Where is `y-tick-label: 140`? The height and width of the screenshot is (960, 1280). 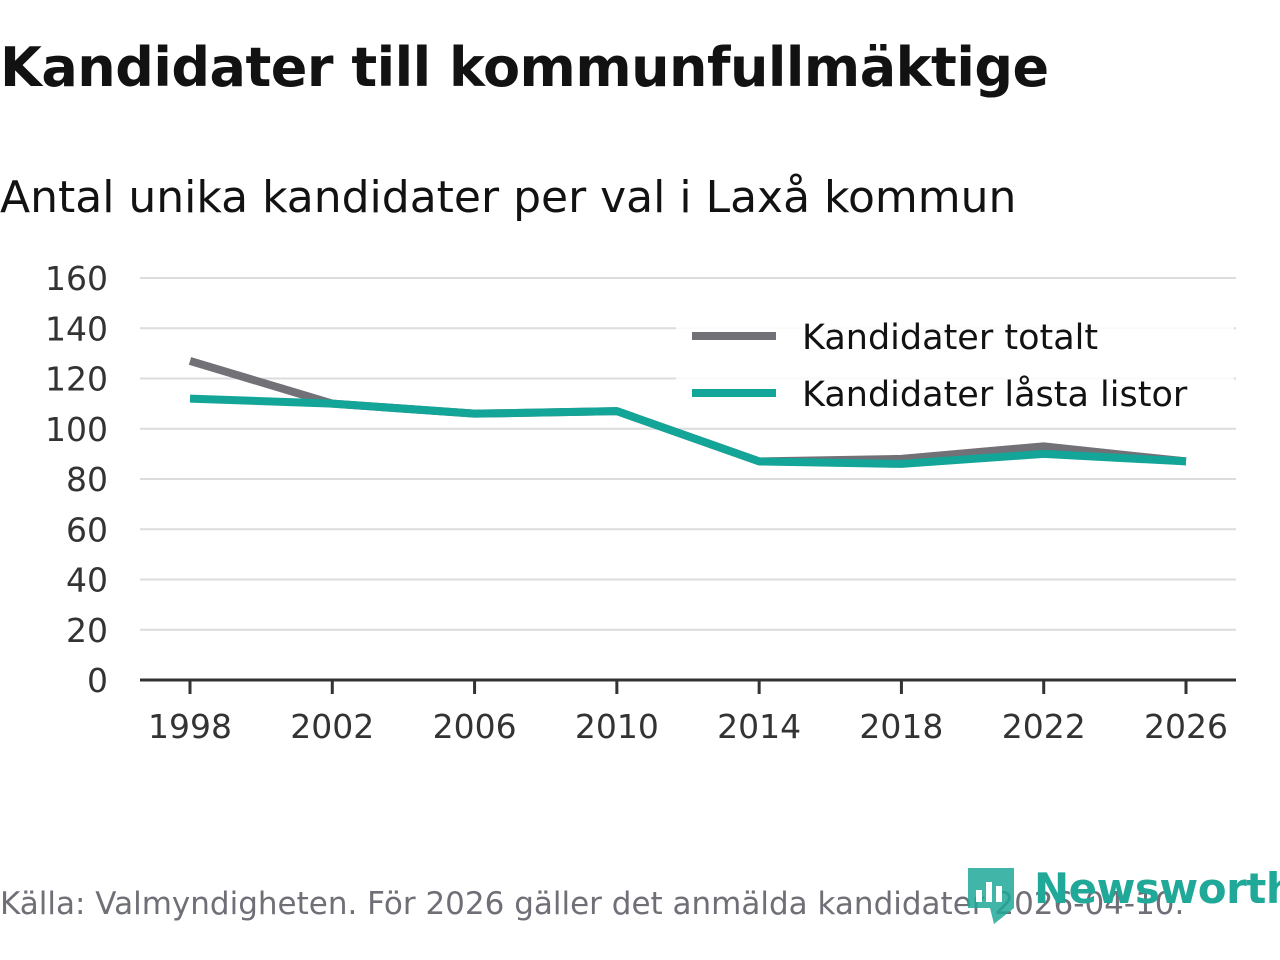
y-tick-label: 140 is located at coordinates (76, 328).